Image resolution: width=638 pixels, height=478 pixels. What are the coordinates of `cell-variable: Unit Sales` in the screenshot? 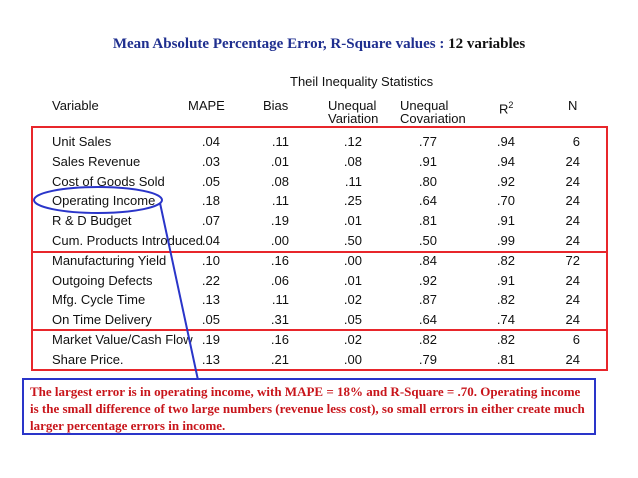 It's located at (82, 141).